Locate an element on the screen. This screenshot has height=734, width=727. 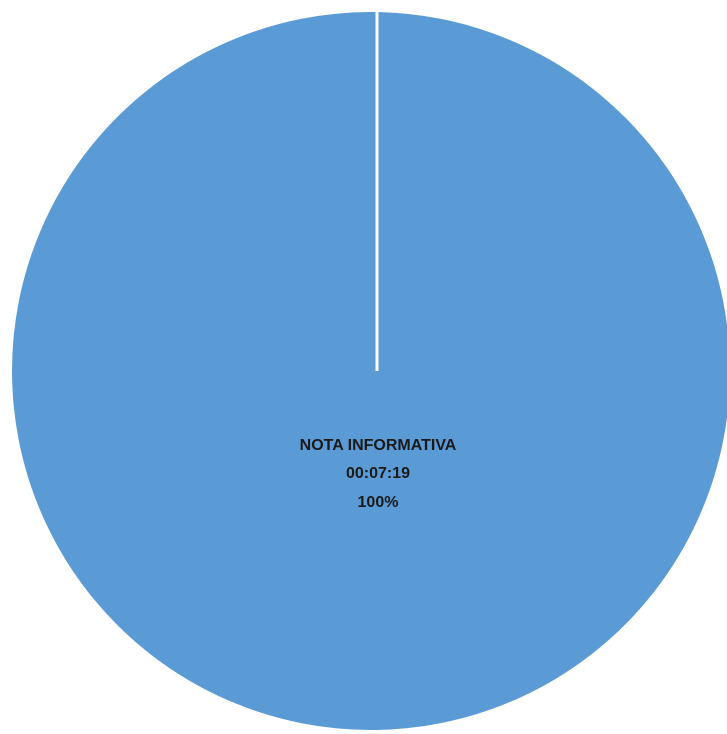
slice-label-duration: 00:07:19 is located at coordinates (378, 473).